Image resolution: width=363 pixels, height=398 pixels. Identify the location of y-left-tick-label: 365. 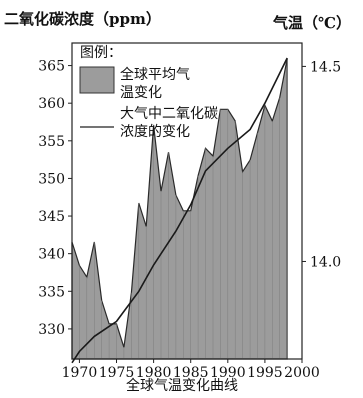
(51, 67).